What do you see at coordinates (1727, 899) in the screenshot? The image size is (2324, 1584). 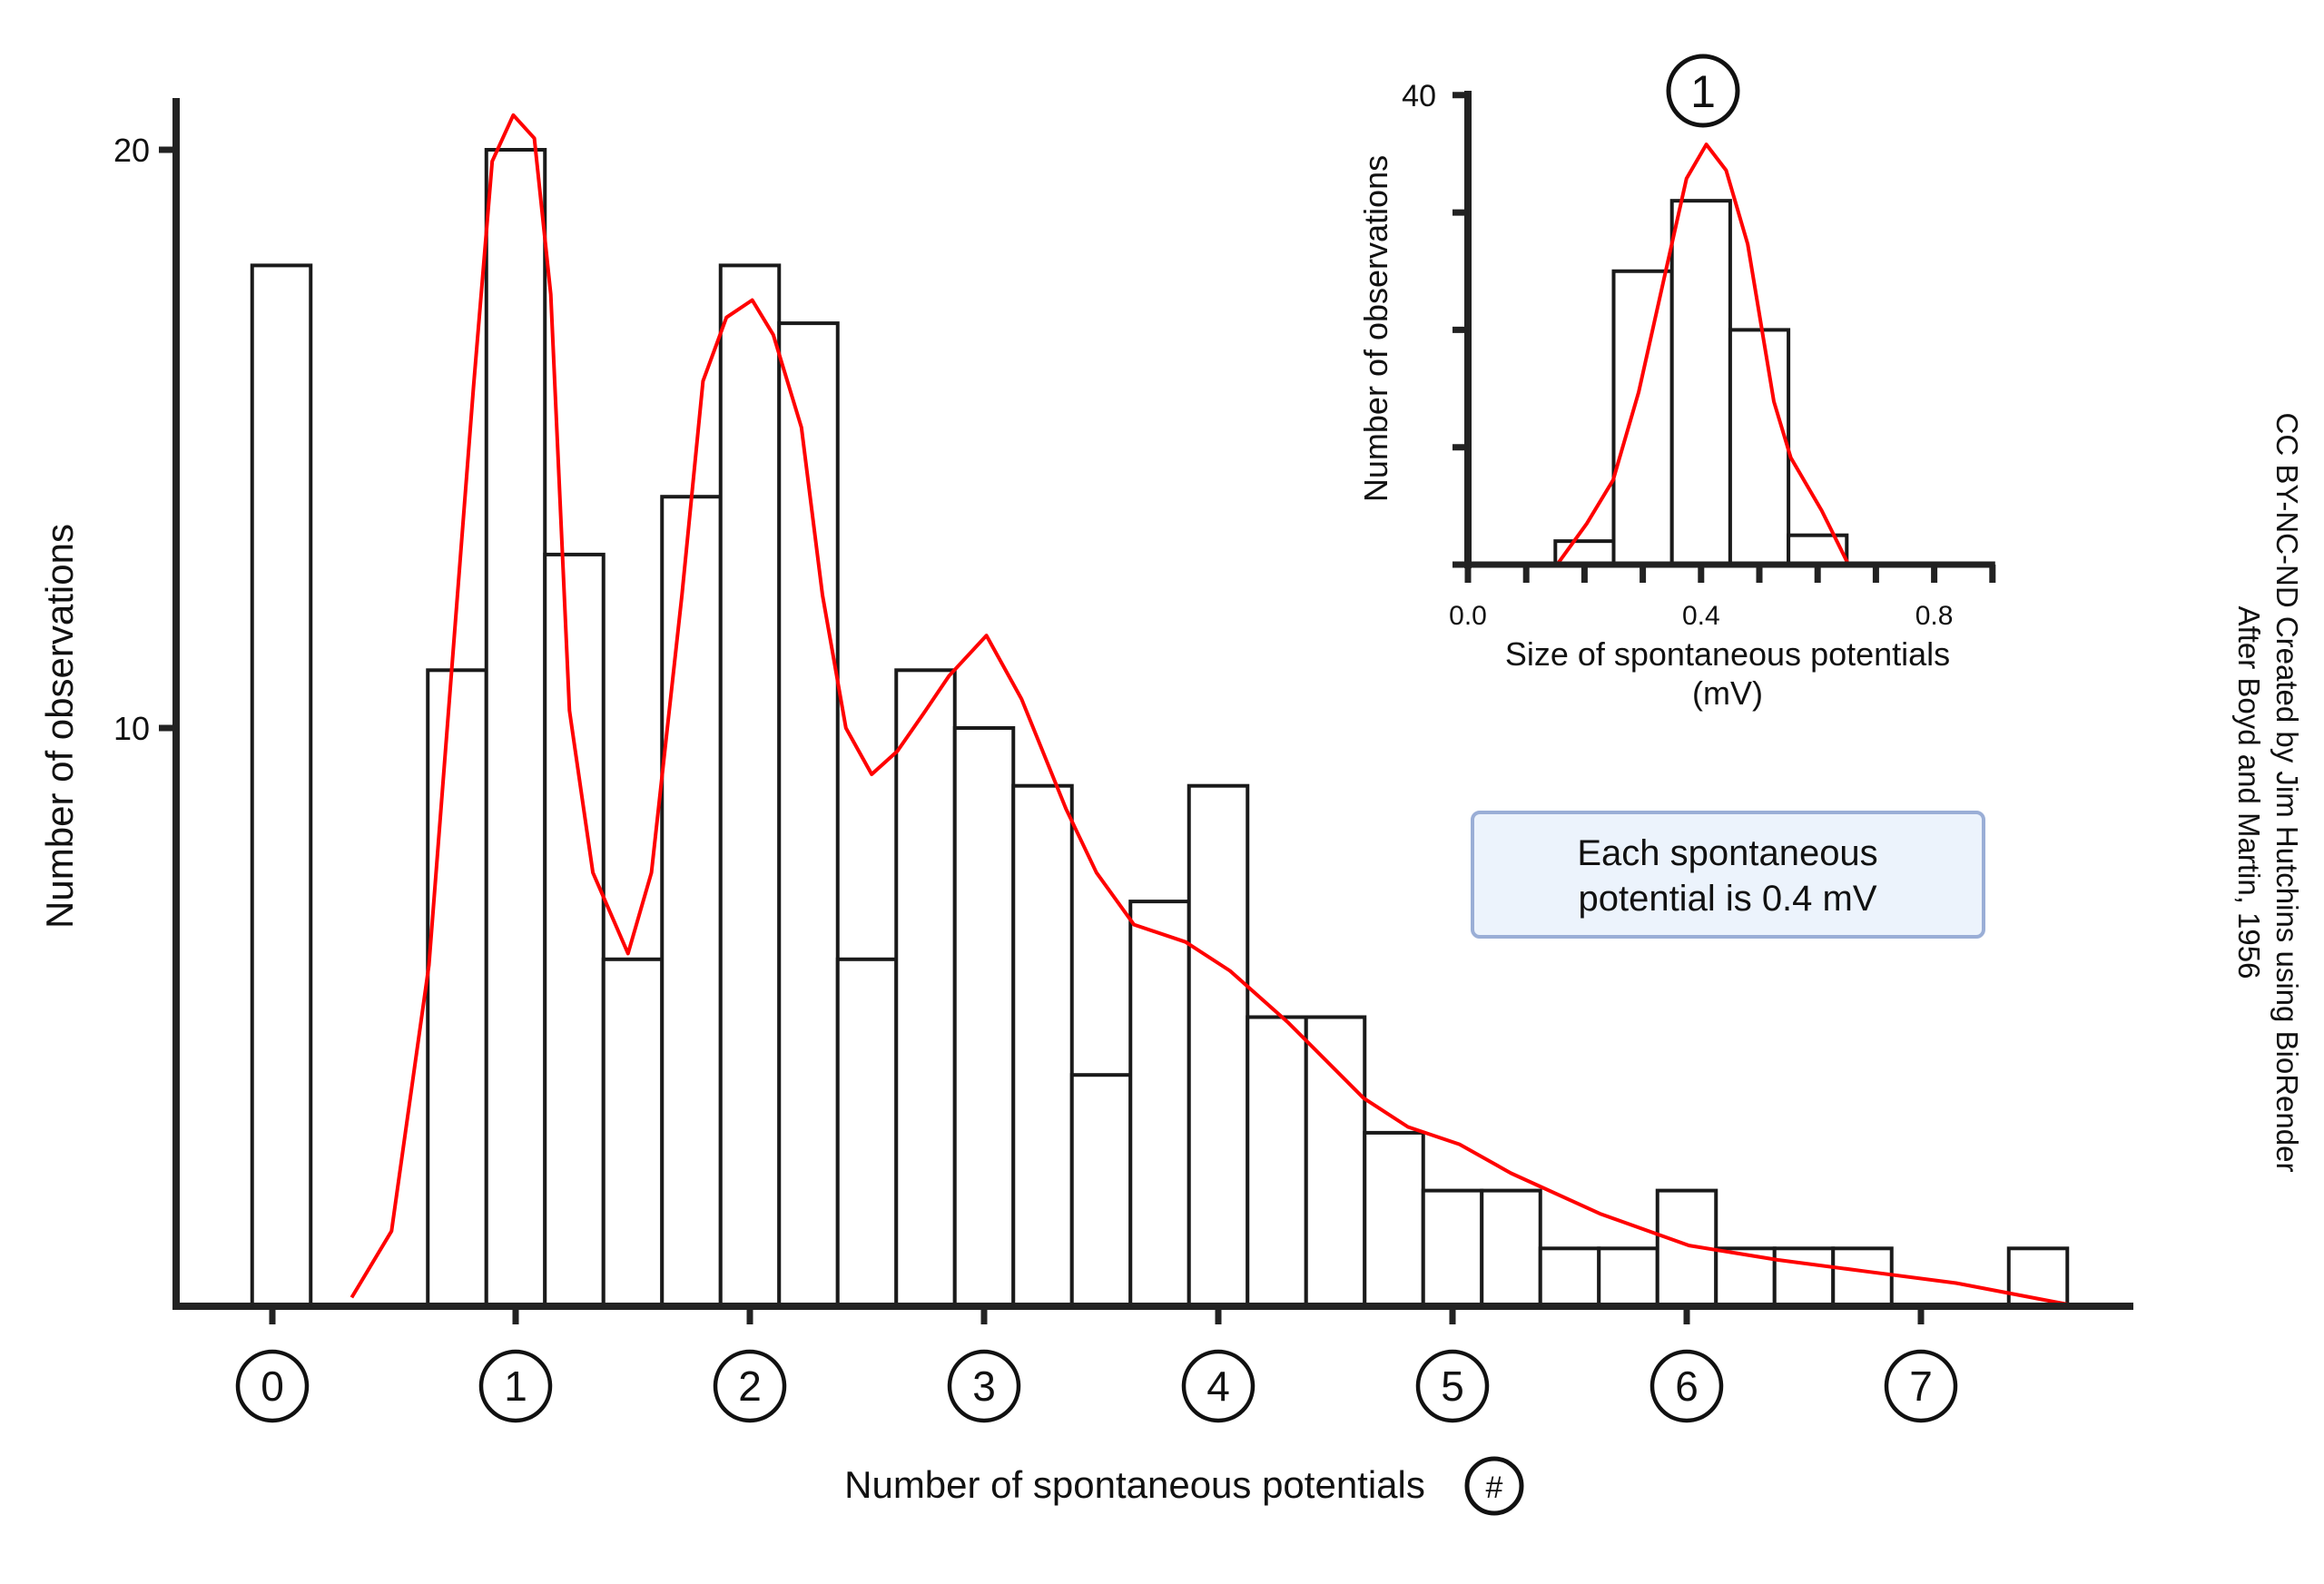 I see `annotation-text-line2: potential is 0.4 mV` at bounding box center [1727, 899].